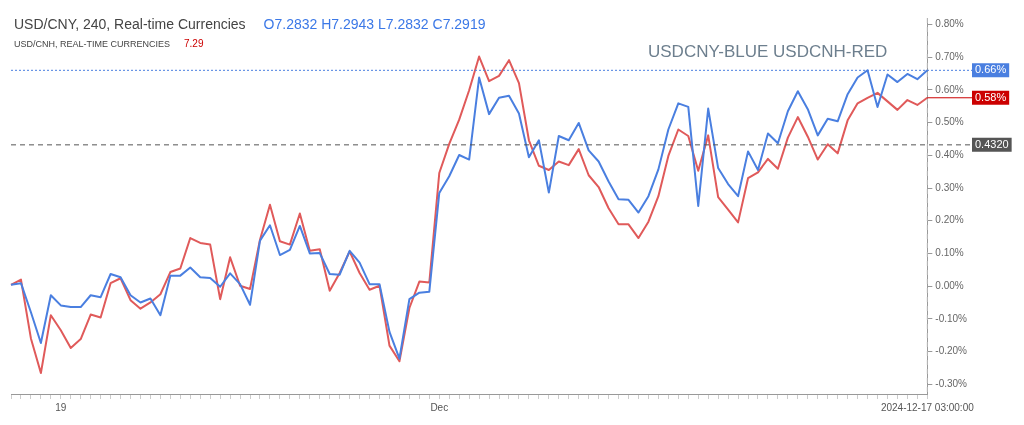 The image size is (1024, 425). What do you see at coordinates (991, 96) in the screenshot?
I see `annotation: 0.58%` at bounding box center [991, 96].